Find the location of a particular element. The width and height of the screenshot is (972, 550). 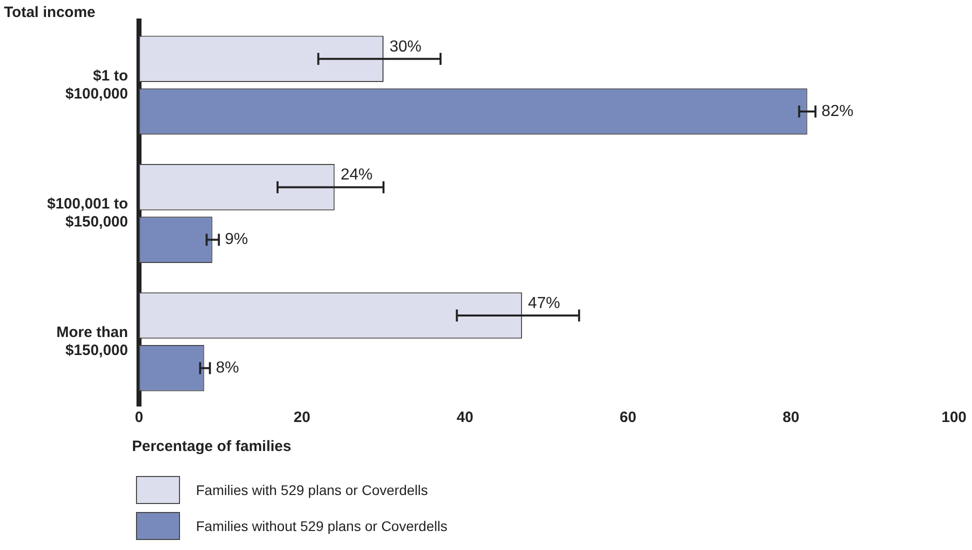

x-tick-label: 80 is located at coordinates (791, 417).